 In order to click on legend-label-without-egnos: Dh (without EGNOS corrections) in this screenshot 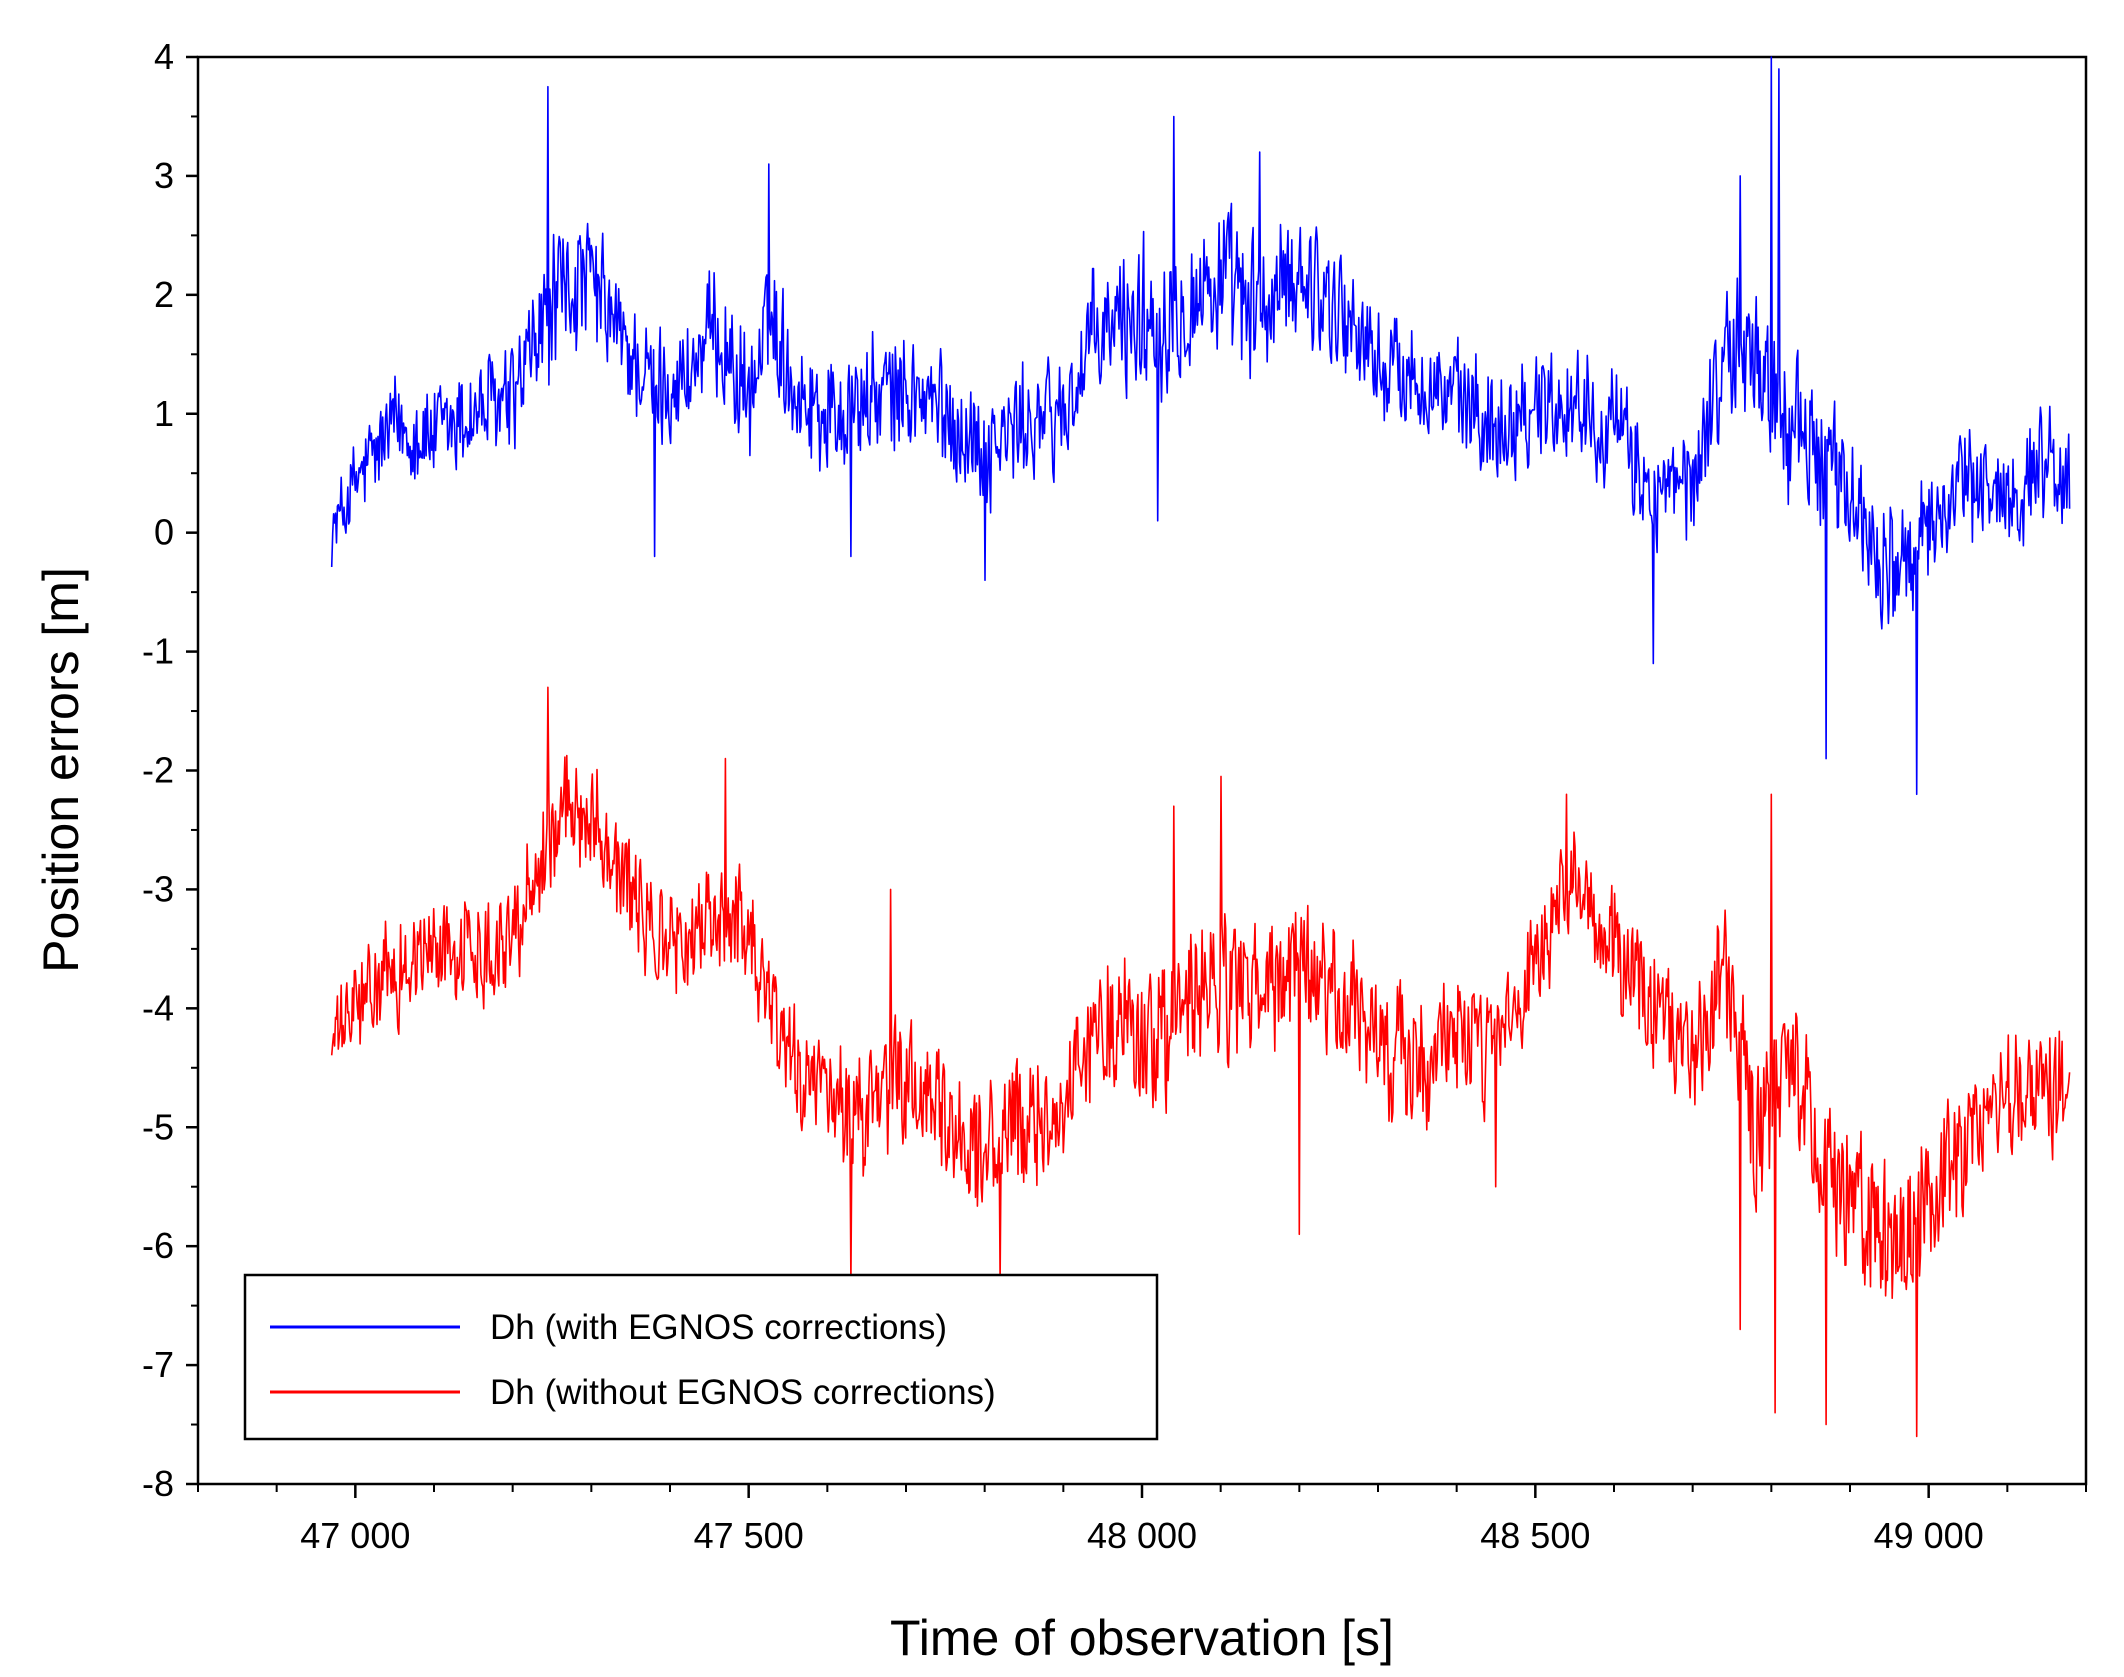, I will do `click(743, 1392)`.